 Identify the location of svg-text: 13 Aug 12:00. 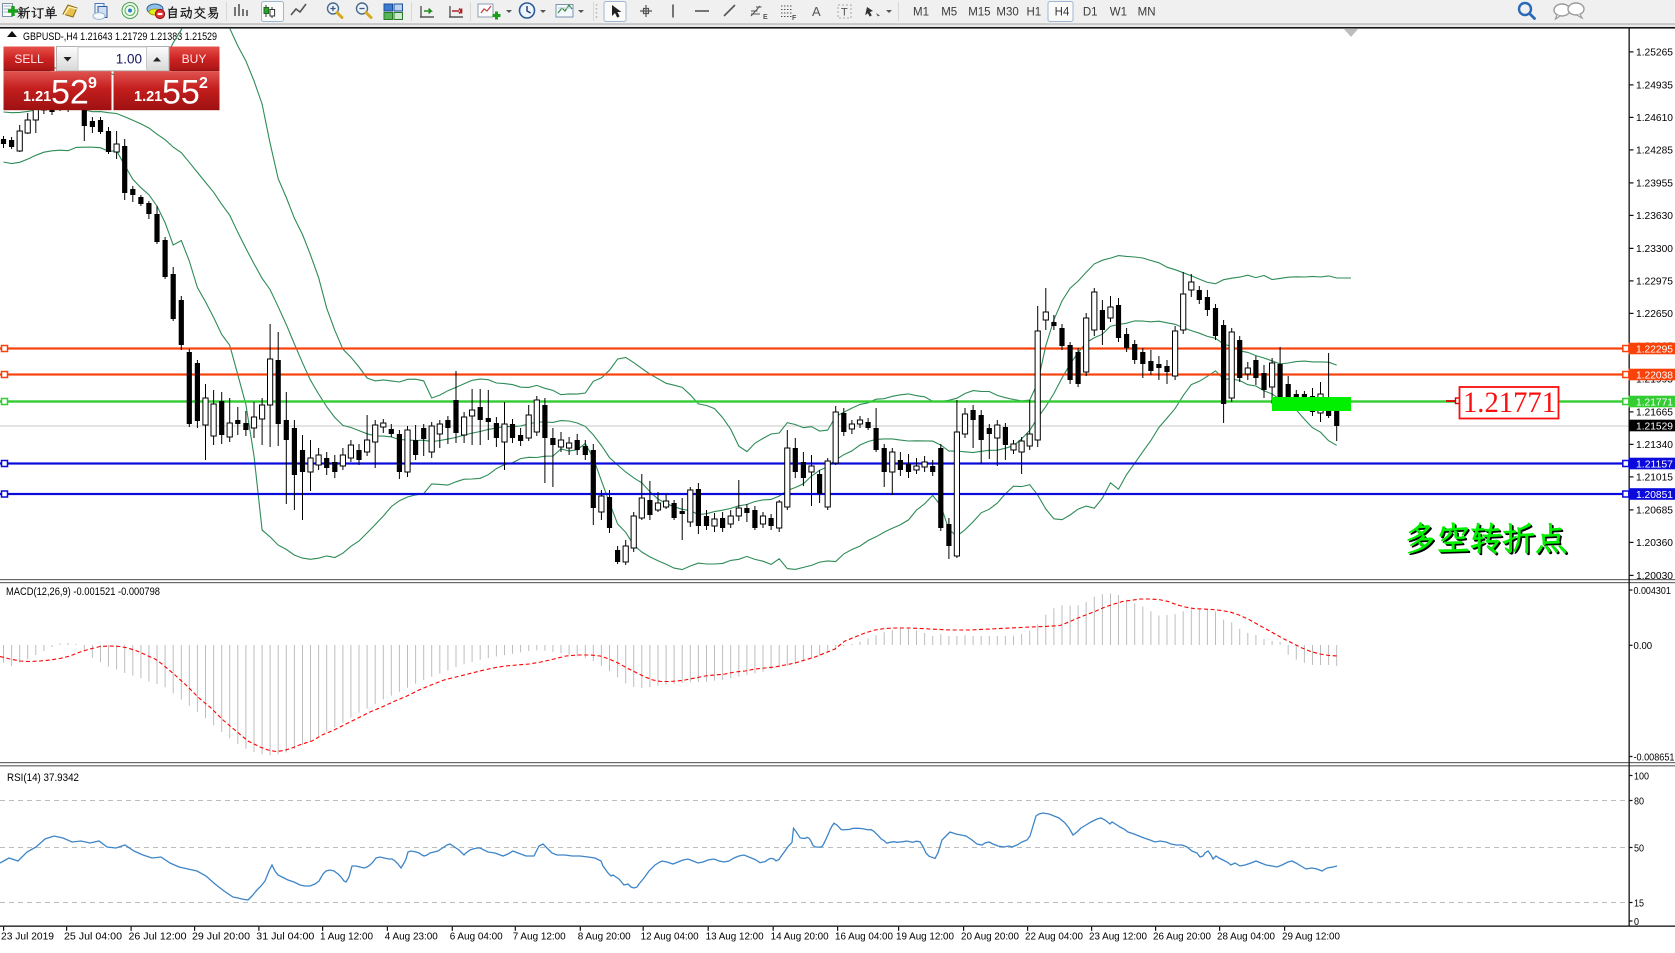
(735, 937).